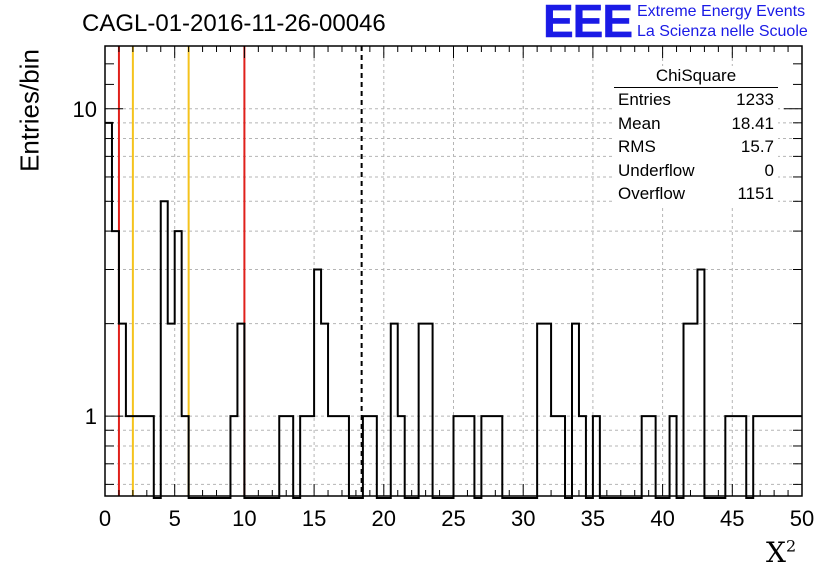 The height and width of the screenshot is (572, 836). Describe the element at coordinates (732, 518) in the screenshot. I see `x-tick-label: 45` at that location.